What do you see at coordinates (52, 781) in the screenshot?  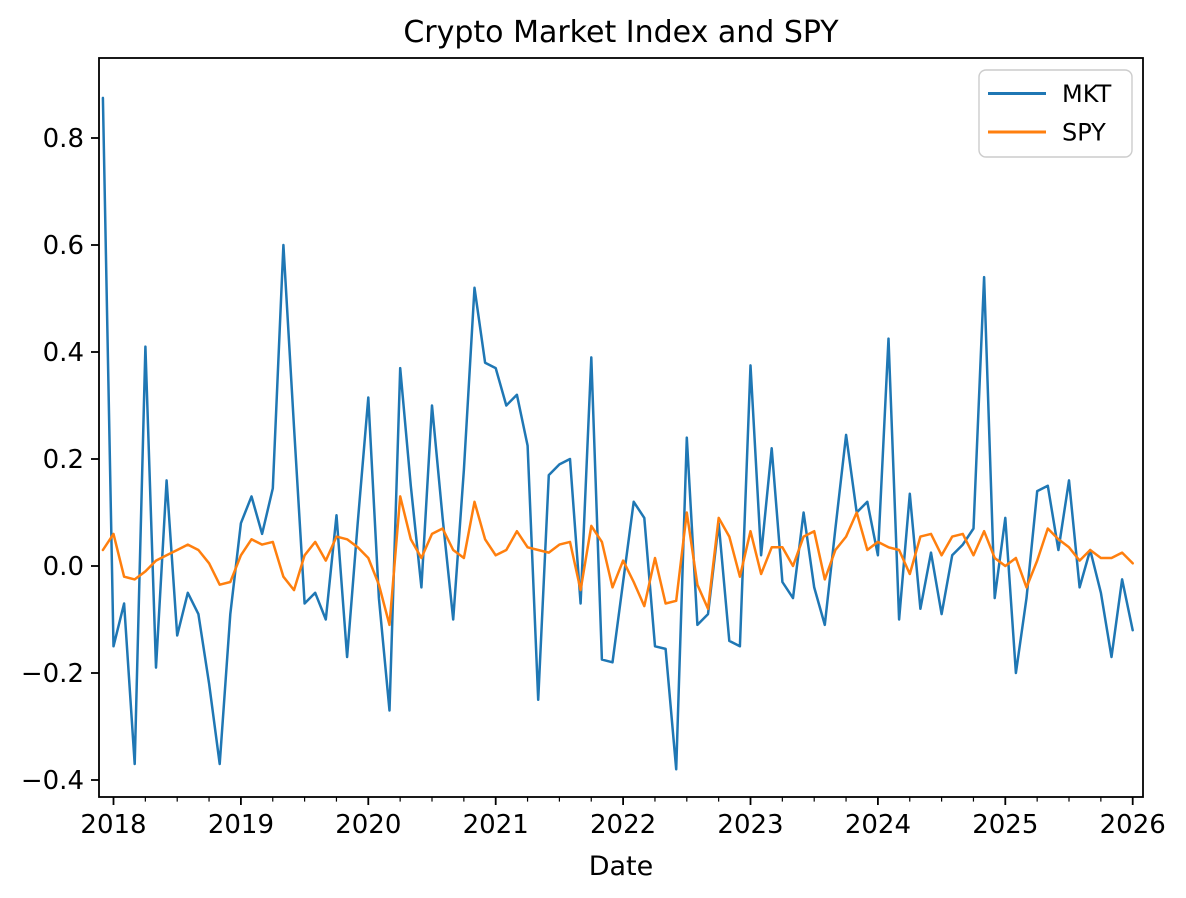 I see `y-tick-label: −0.4` at bounding box center [52, 781].